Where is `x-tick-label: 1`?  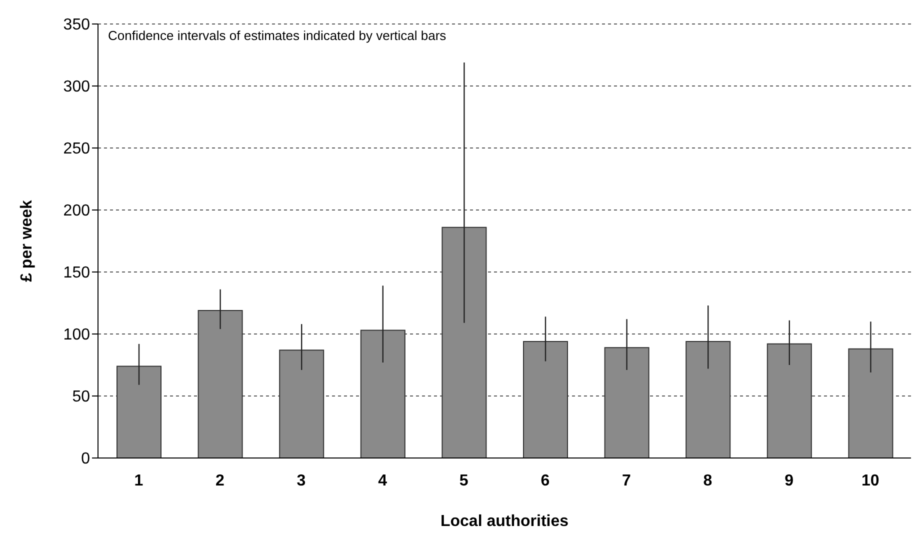 x-tick-label: 1 is located at coordinates (139, 481).